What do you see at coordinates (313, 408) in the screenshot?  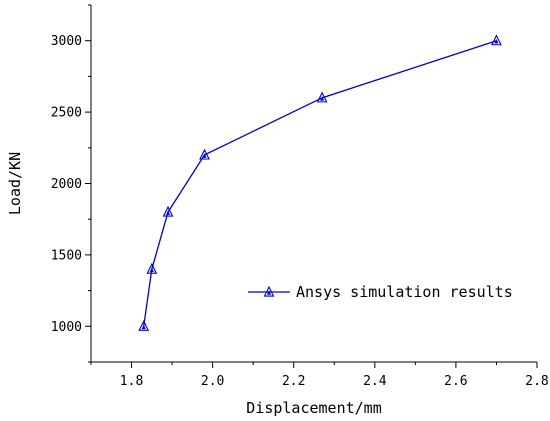 I see `x-axis-title: Displacement/mm` at bounding box center [313, 408].